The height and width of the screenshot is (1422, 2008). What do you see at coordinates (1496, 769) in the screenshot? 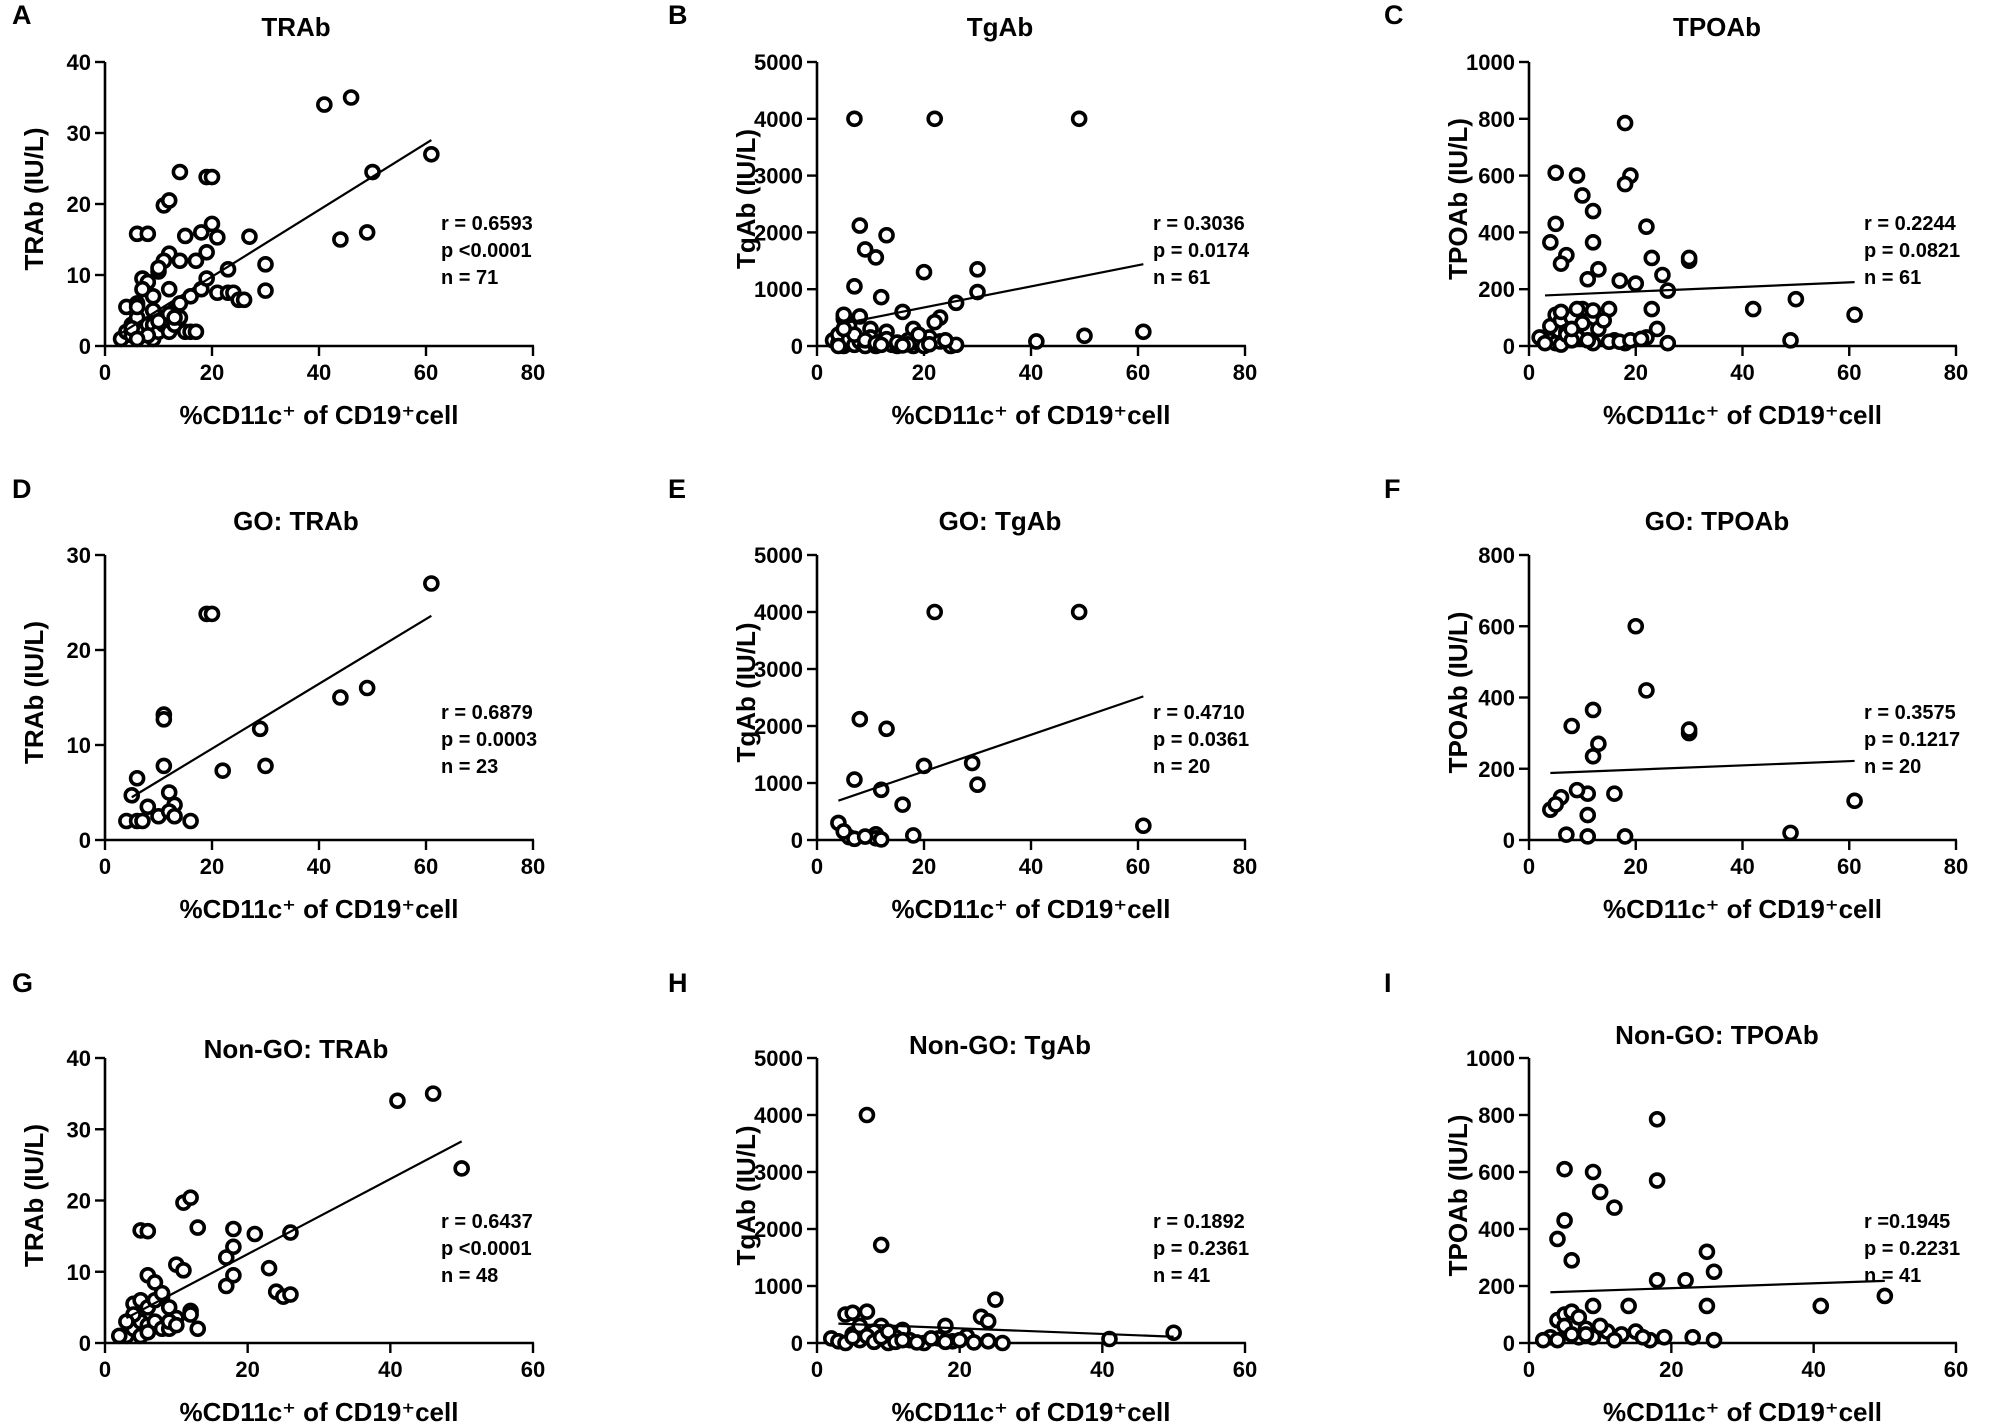
I see `y-tick-label: 200` at bounding box center [1496, 769].